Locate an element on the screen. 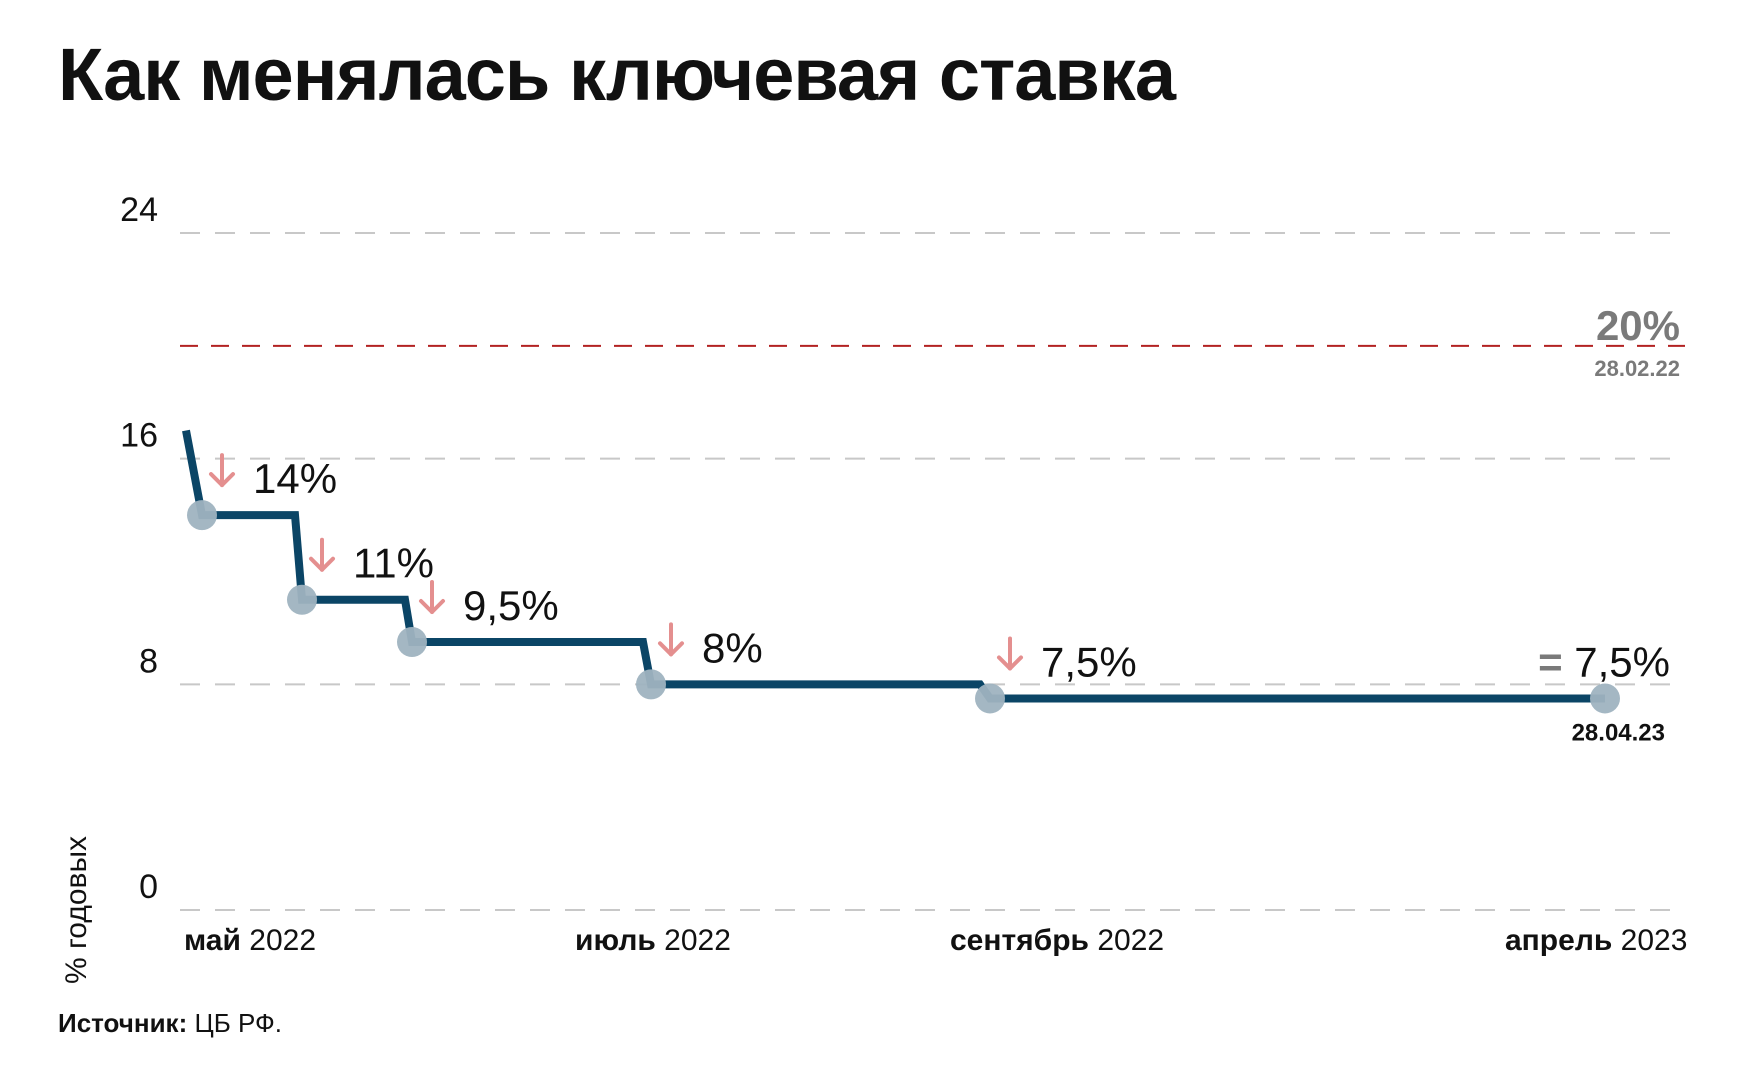 The height and width of the screenshot is (1080, 1740). y-tick-24: 24 is located at coordinates (139, 210).